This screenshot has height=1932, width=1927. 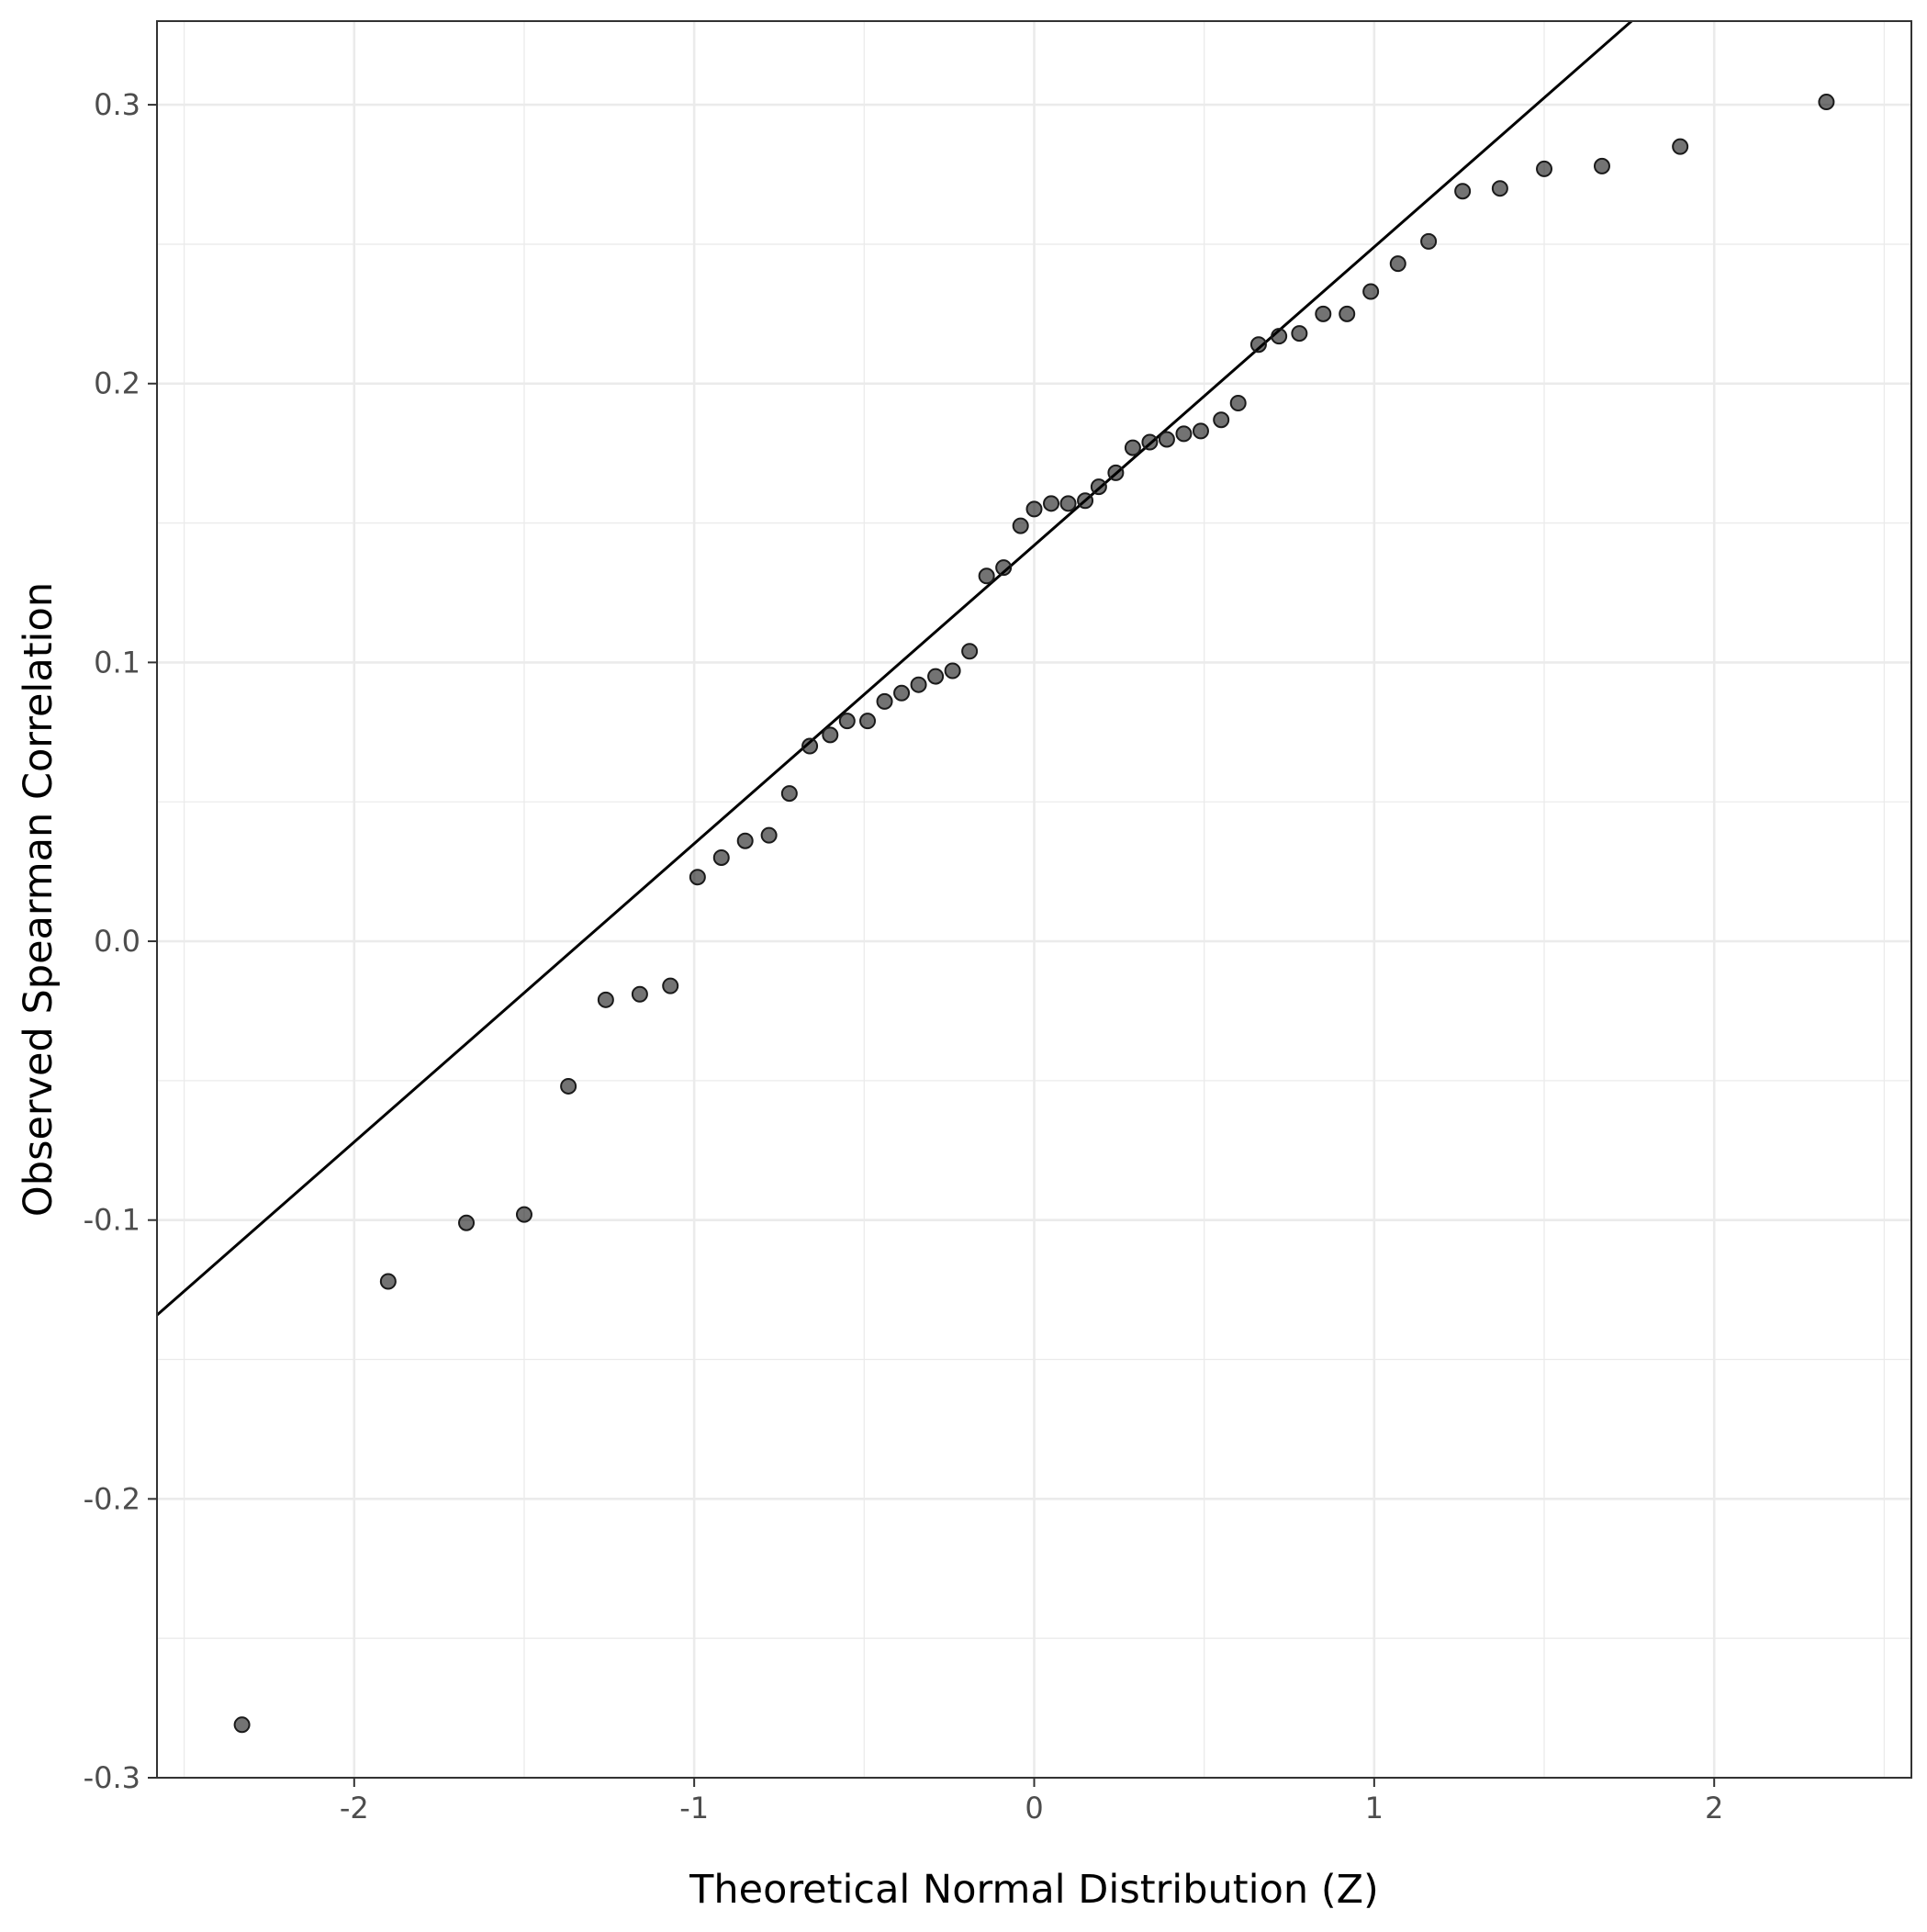 What do you see at coordinates (39, 899) in the screenshot?
I see `y-axis-title: Observed Spearman Correlation` at bounding box center [39, 899].